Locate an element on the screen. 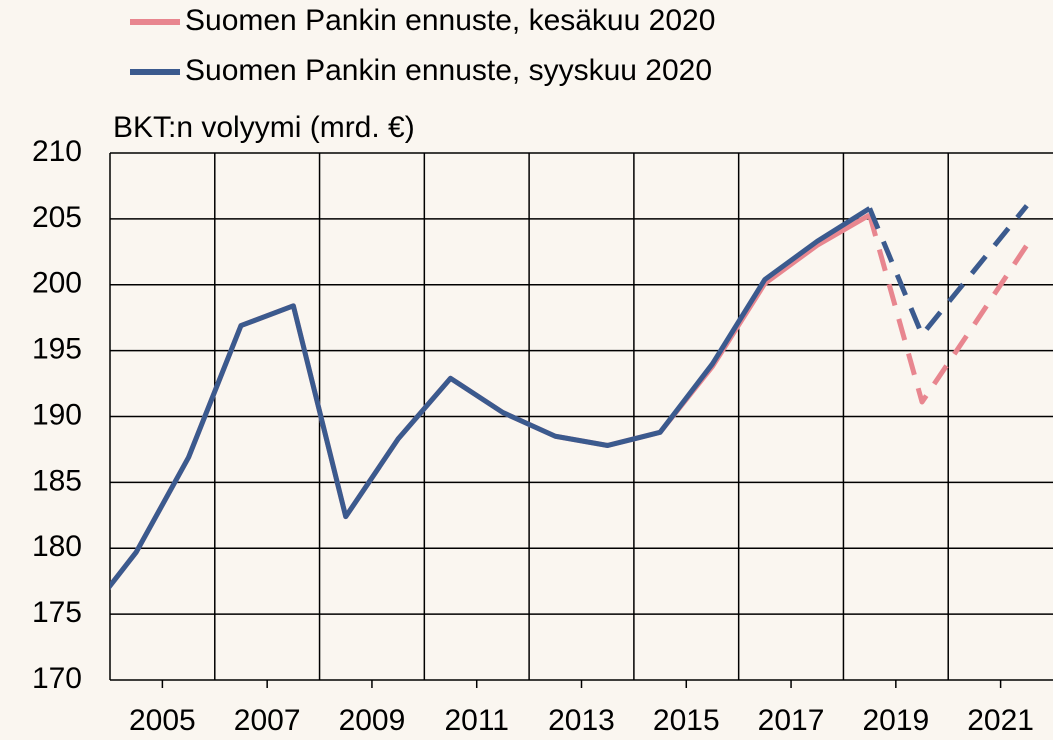  y-tick-label: 170 is located at coordinates (57, 678).